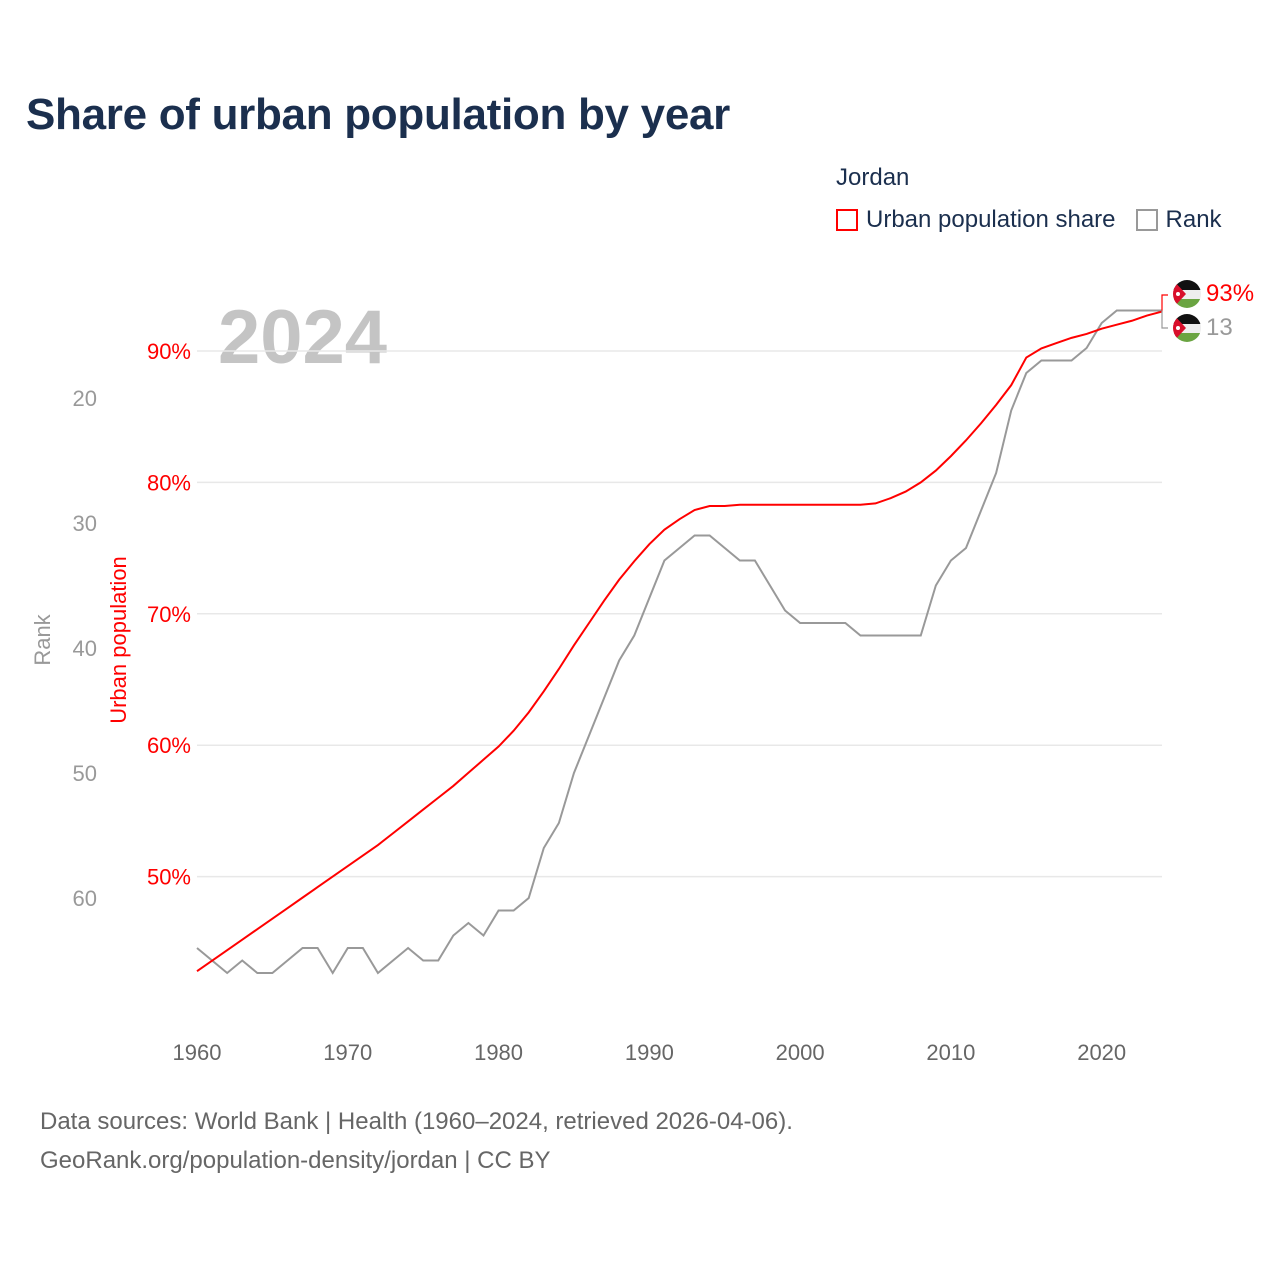 The height and width of the screenshot is (1280, 1280). I want to click on x-tick-label: 1970, so click(347, 1052).